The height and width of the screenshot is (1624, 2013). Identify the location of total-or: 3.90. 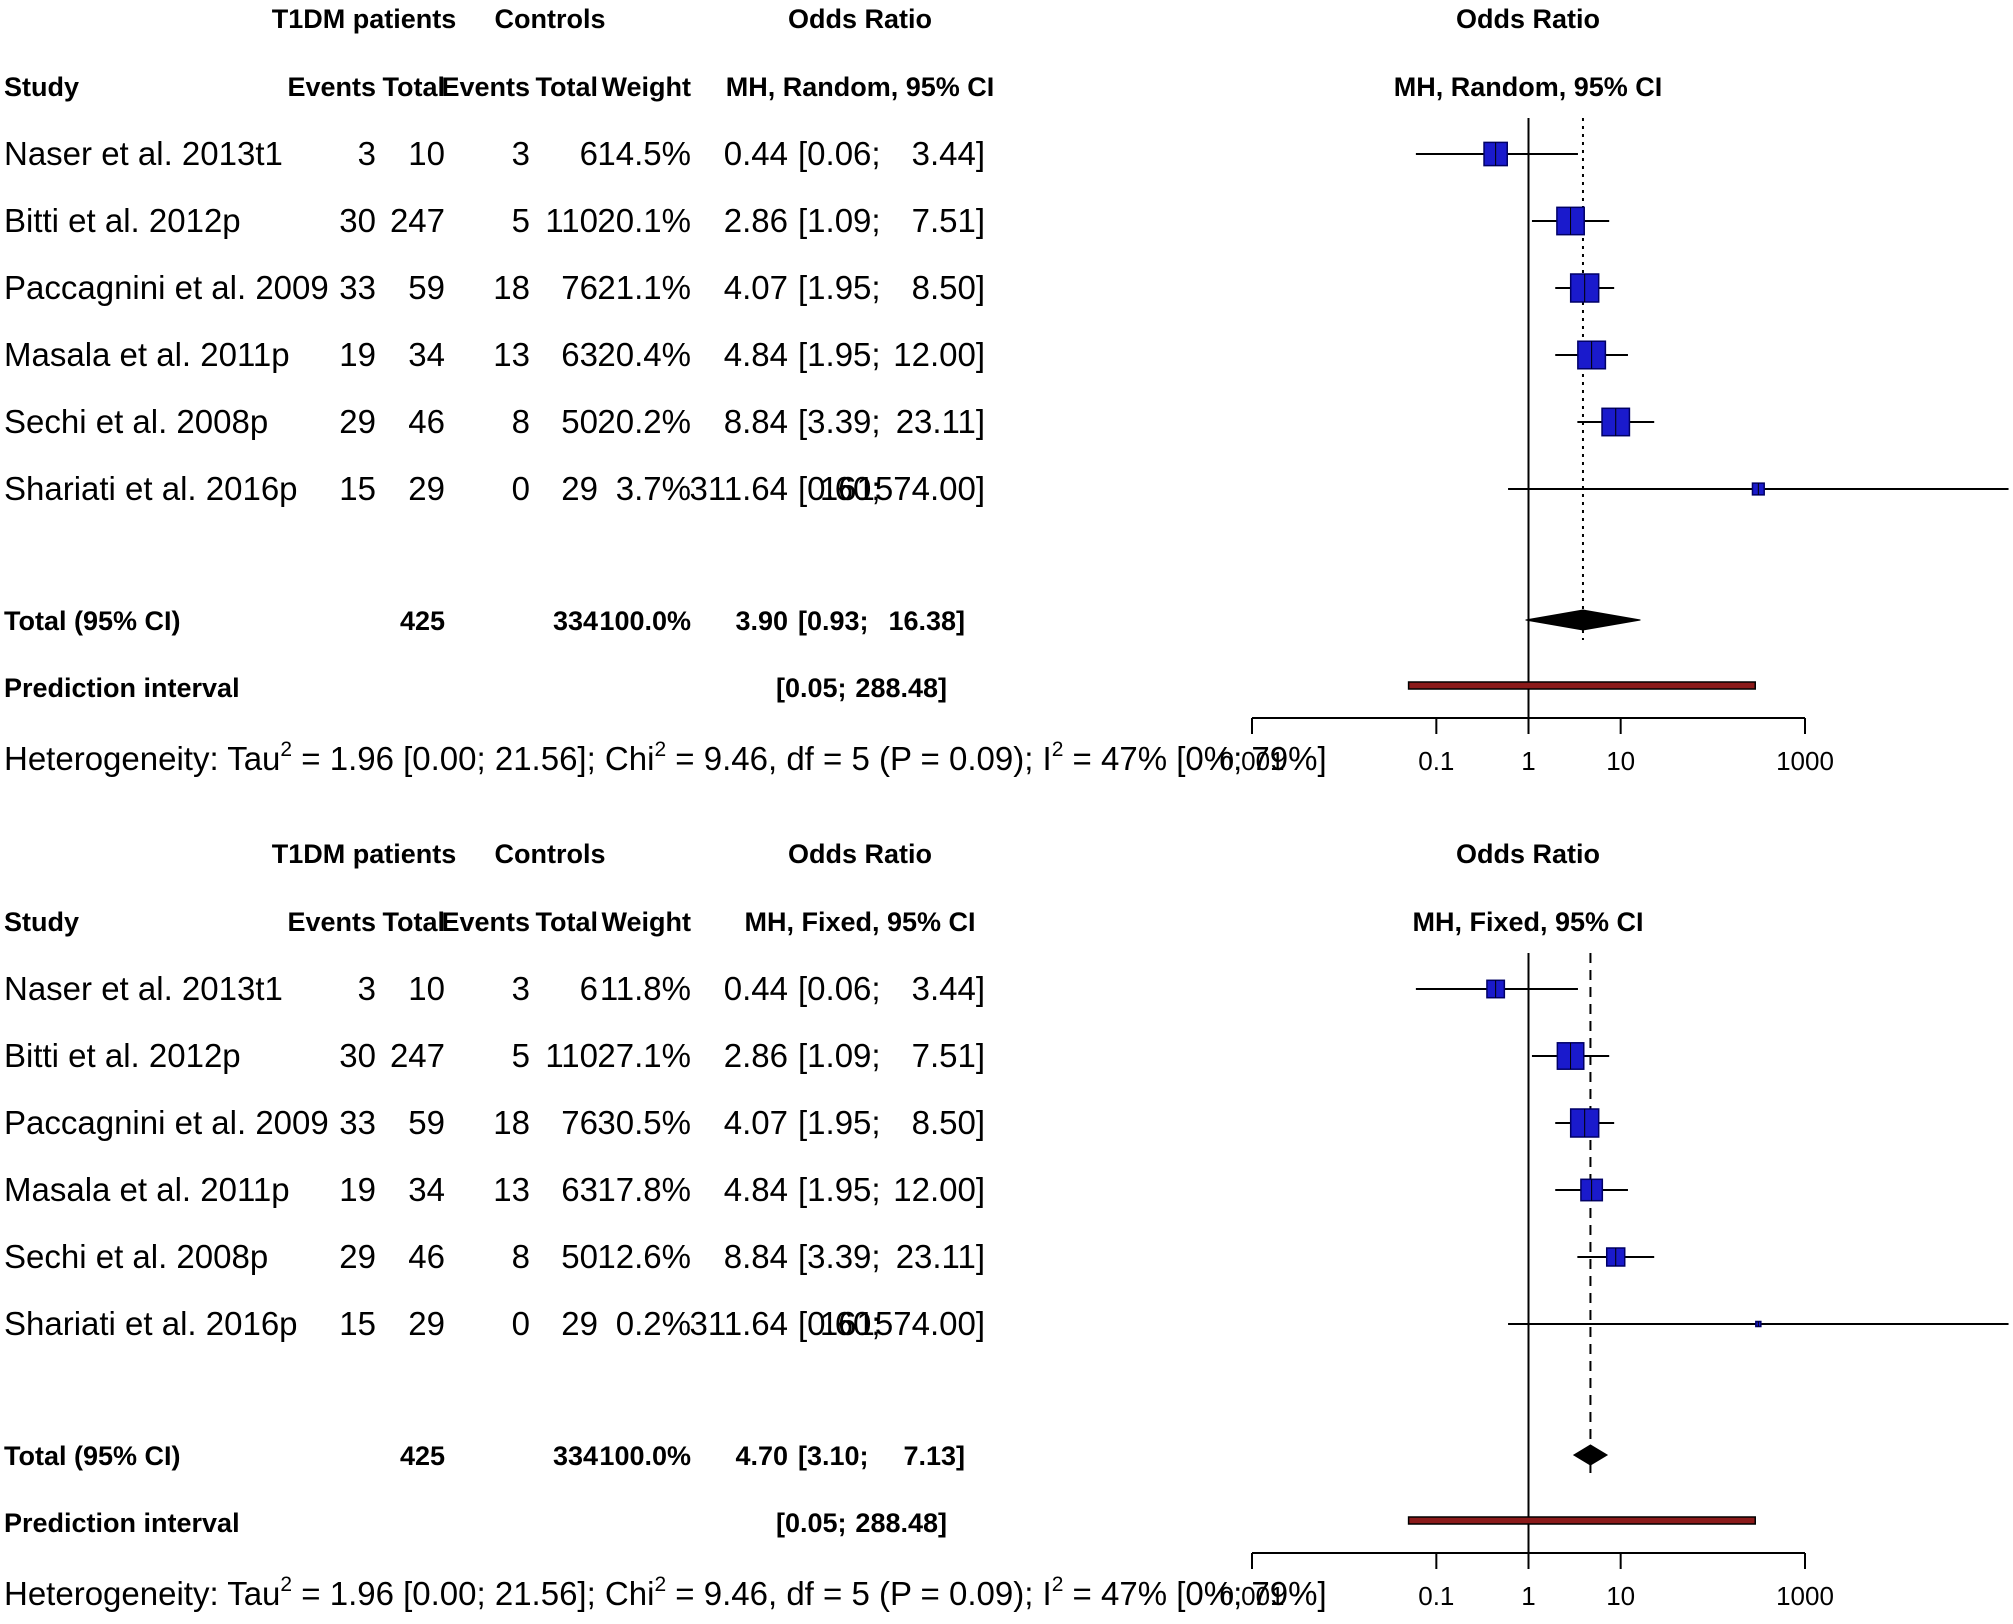
(761, 621).